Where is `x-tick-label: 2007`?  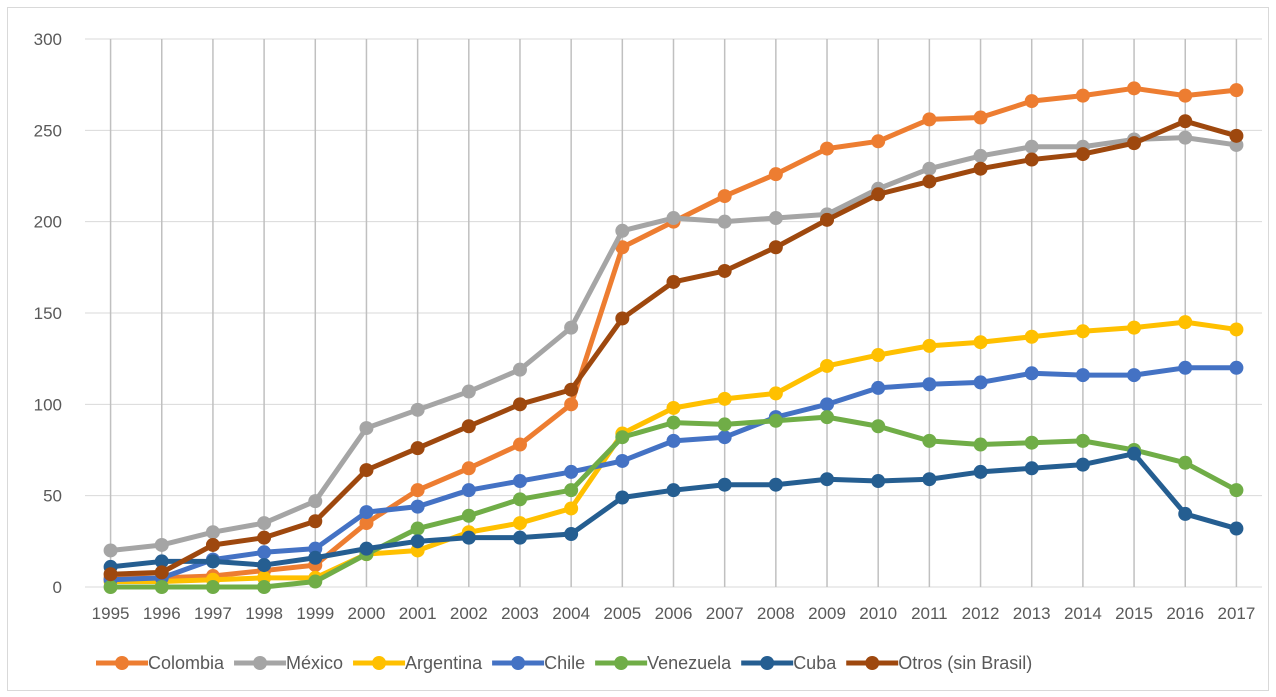
x-tick-label: 2007 is located at coordinates (725, 613).